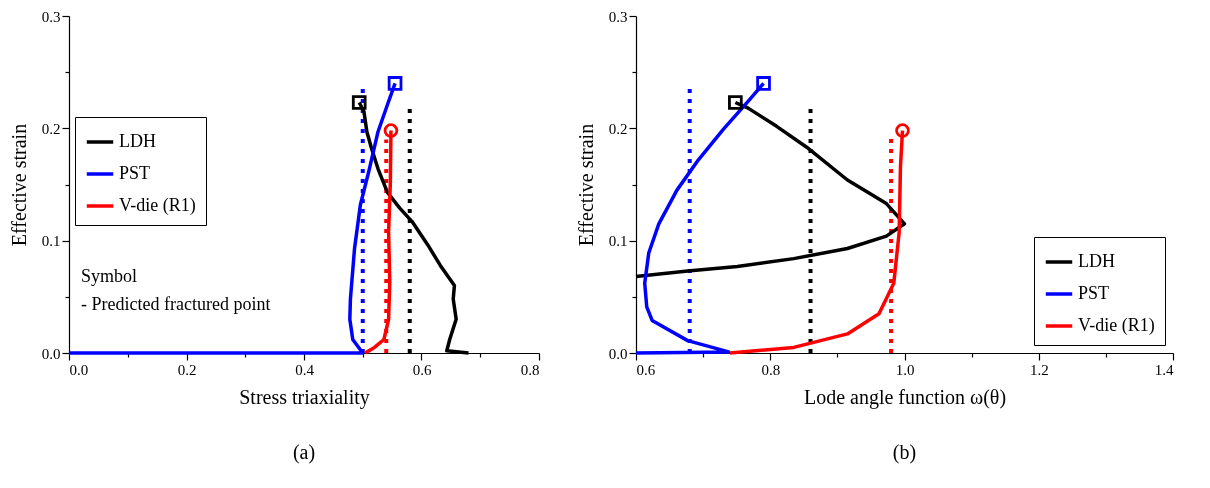 This screenshot has height=488, width=1210. I want to click on x-tick-label: 0.4, so click(305, 369).